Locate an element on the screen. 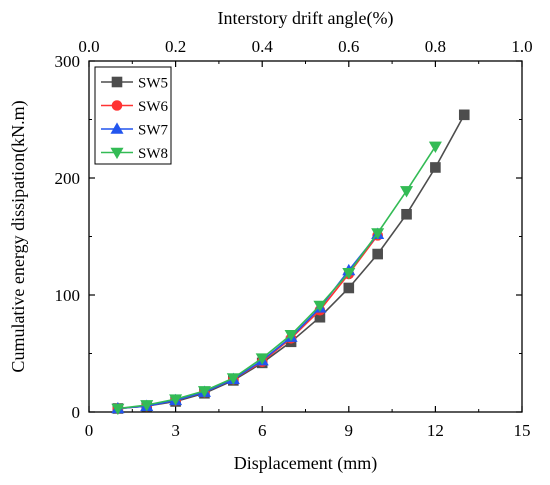  y-axis-title: Cumulative energy dissipation(kN.m) is located at coordinates (18, 236).